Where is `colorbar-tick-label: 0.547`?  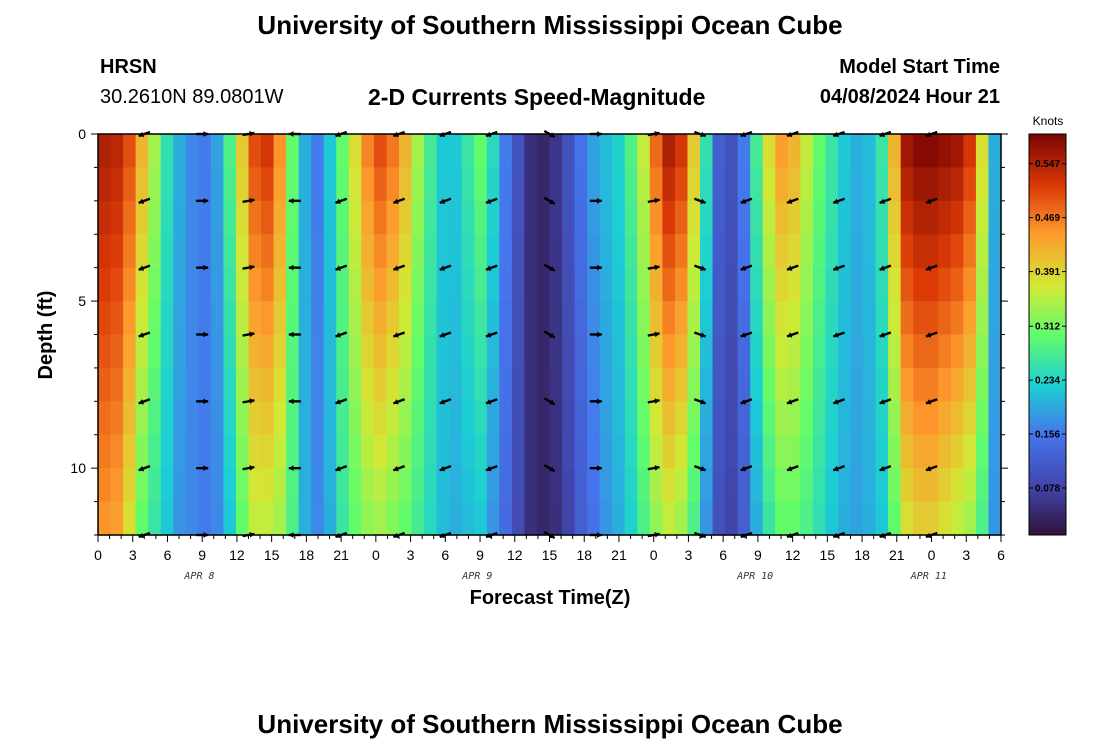
colorbar-tick-label: 0.547 is located at coordinates (1047, 164).